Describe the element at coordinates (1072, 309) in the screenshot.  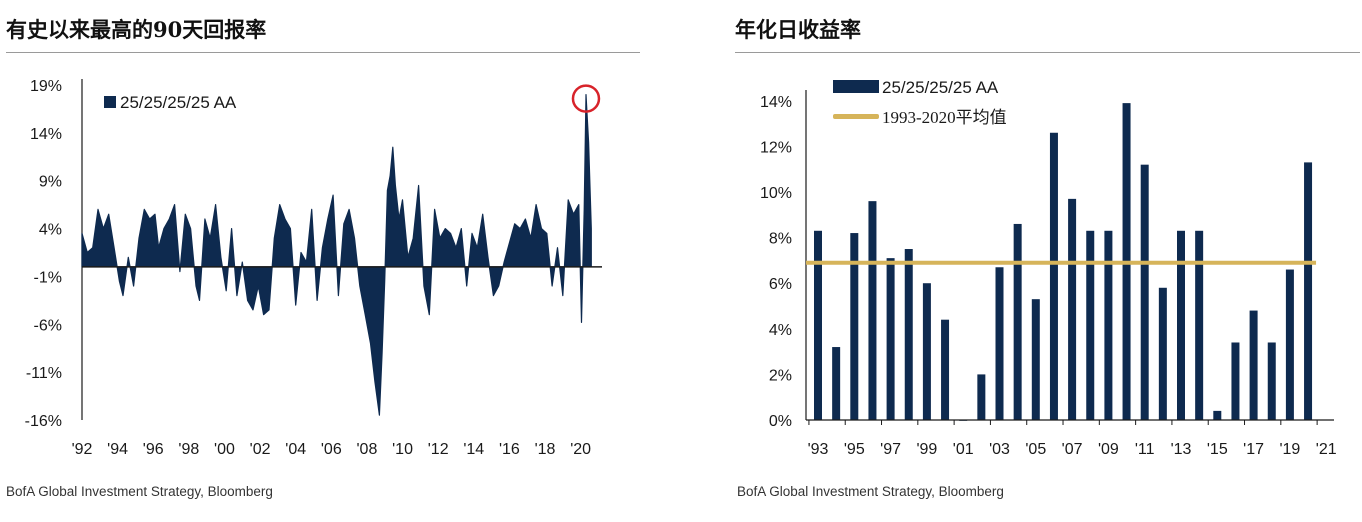
I see `bar-2007` at that location.